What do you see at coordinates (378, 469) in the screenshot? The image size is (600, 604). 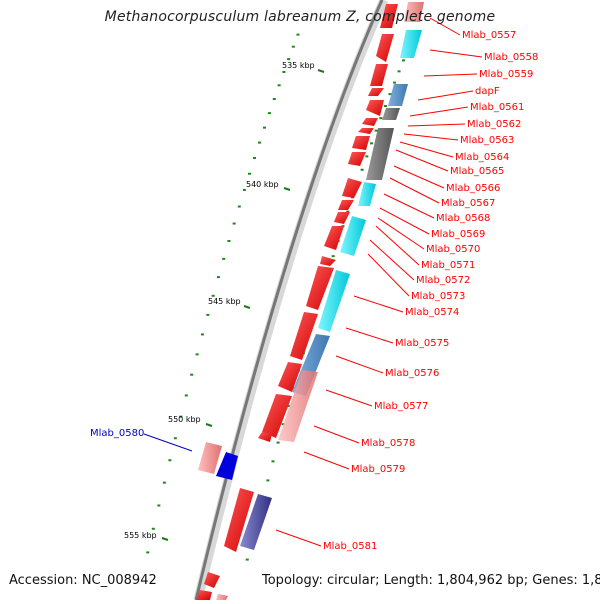 I see `gene-label: Mlab_0579` at bounding box center [378, 469].